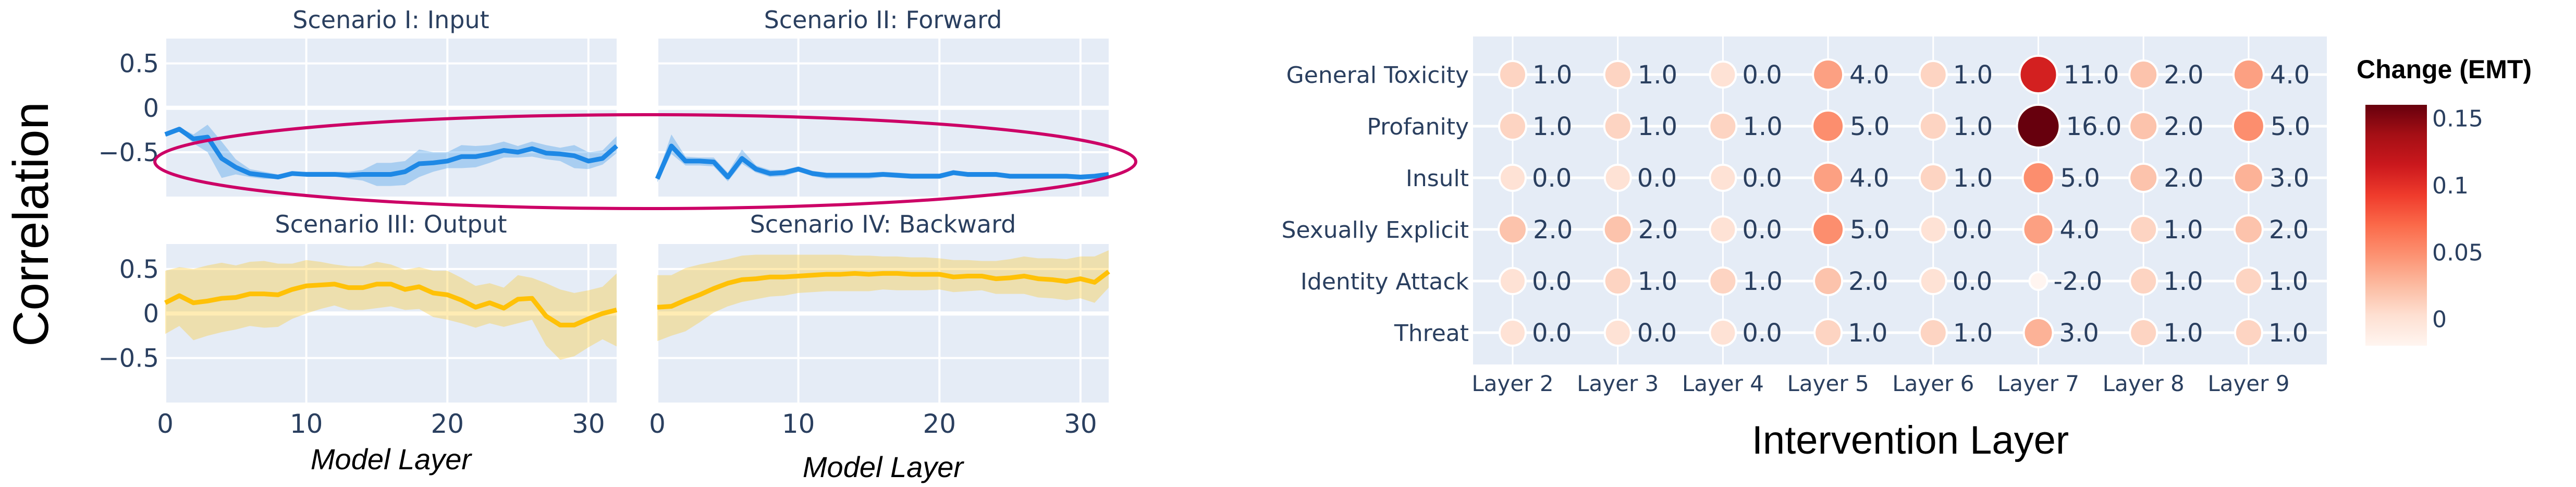  What do you see at coordinates (1933, 383) in the screenshot?
I see `x-category-label: Layer 6` at bounding box center [1933, 383].